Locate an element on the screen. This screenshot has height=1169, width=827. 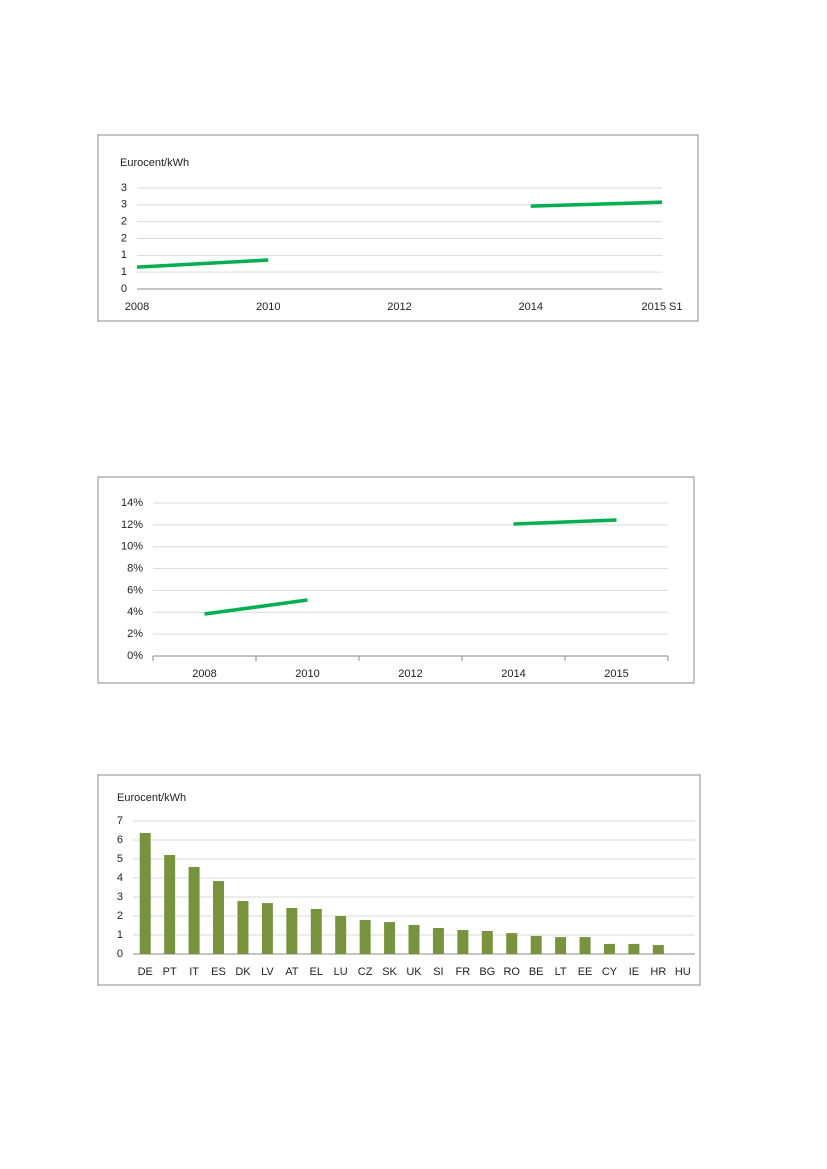
x-tick-label: HU is located at coordinates (683, 972).